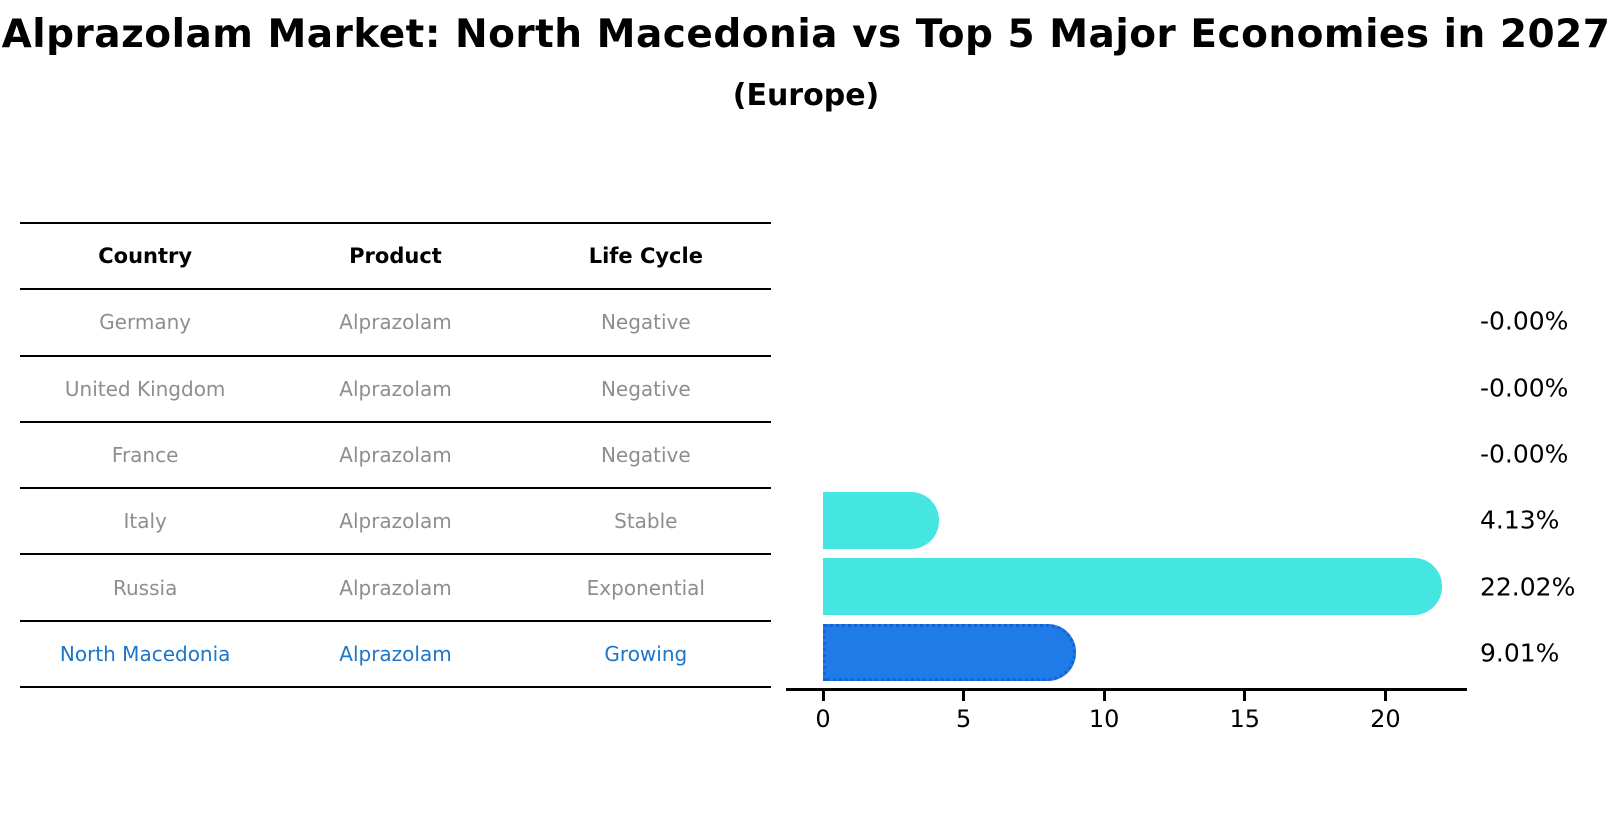 This screenshot has height=823, width=1612. I want to click on table-row-north-macedonia: North Macedonia Alprazolam Growing, so click(395, 655).